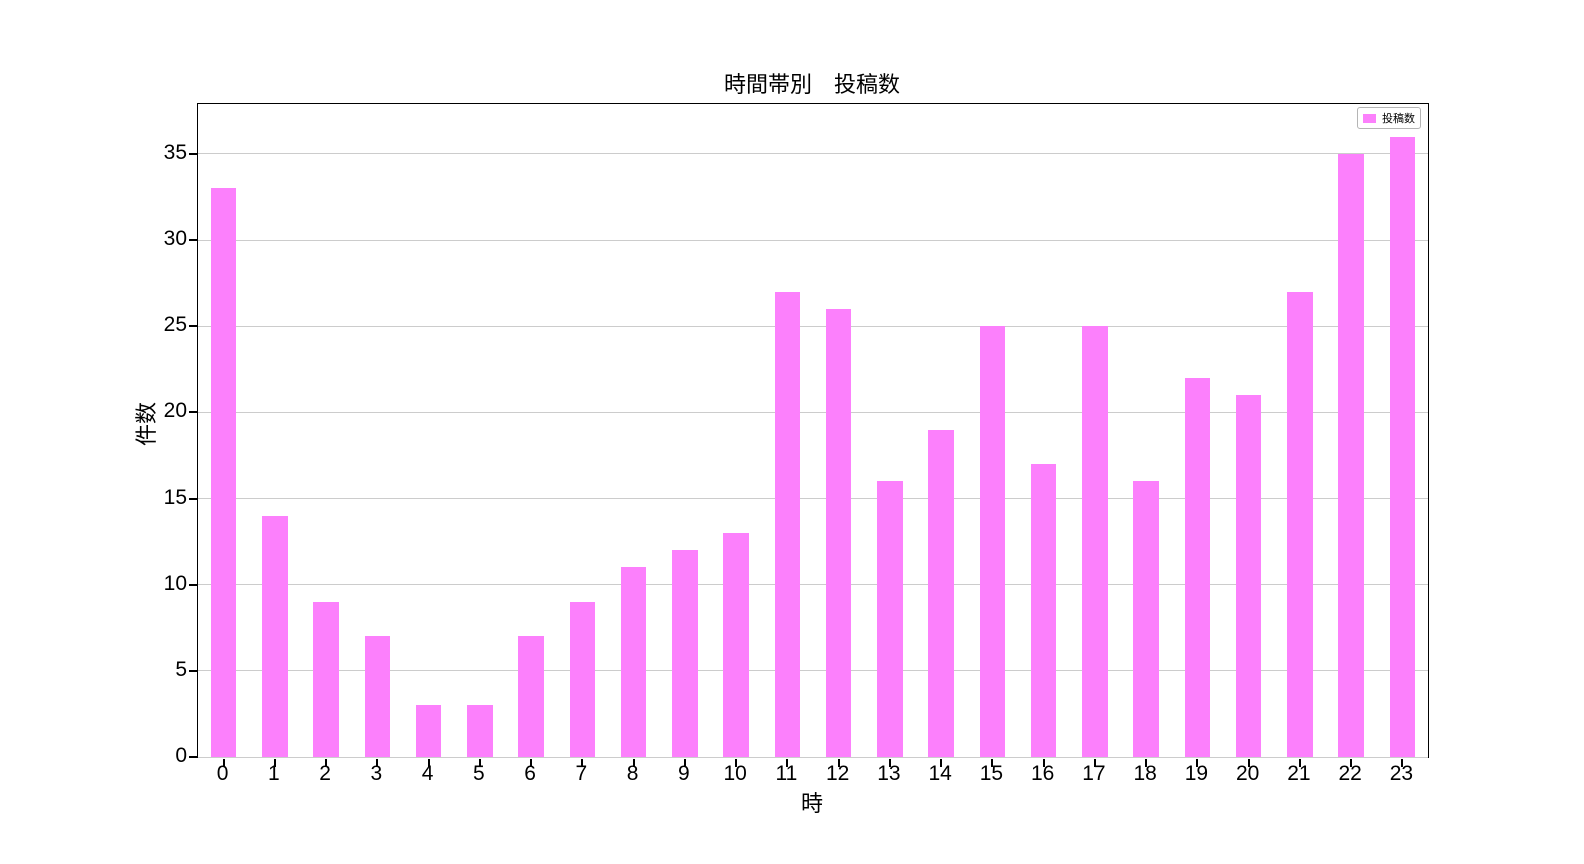 The width and height of the screenshot is (1584, 864). Describe the element at coordinates (175, 411) in the screenshot. I see `y-tick-label: 20` at that location.